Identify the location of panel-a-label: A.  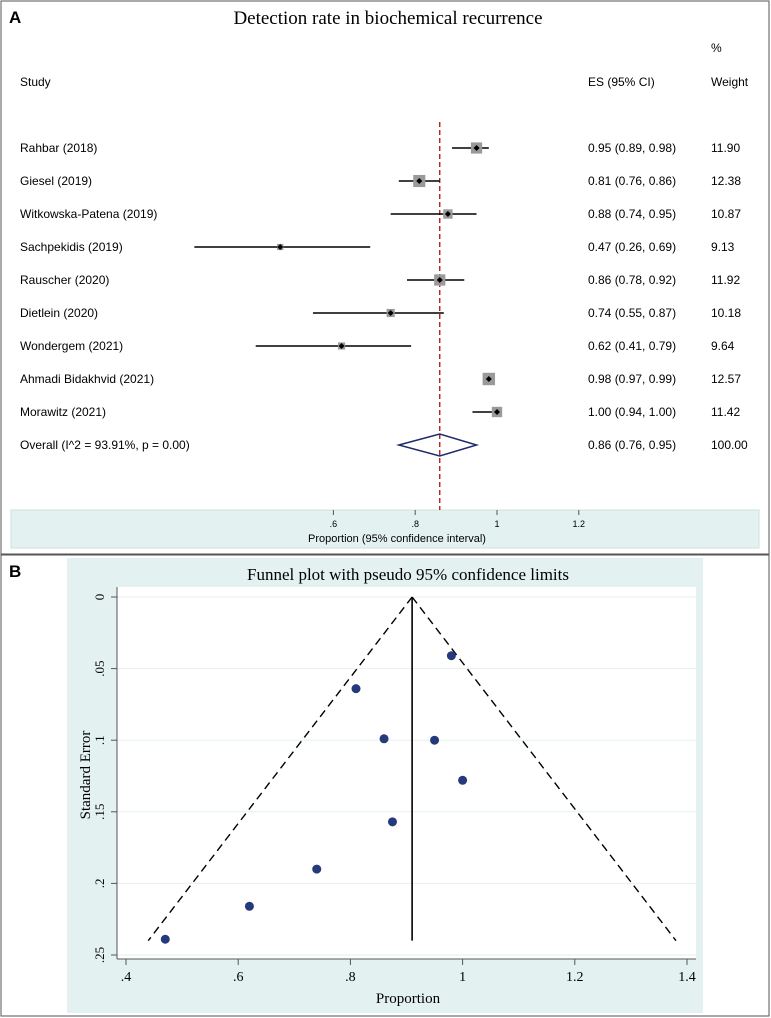
(15, 17).